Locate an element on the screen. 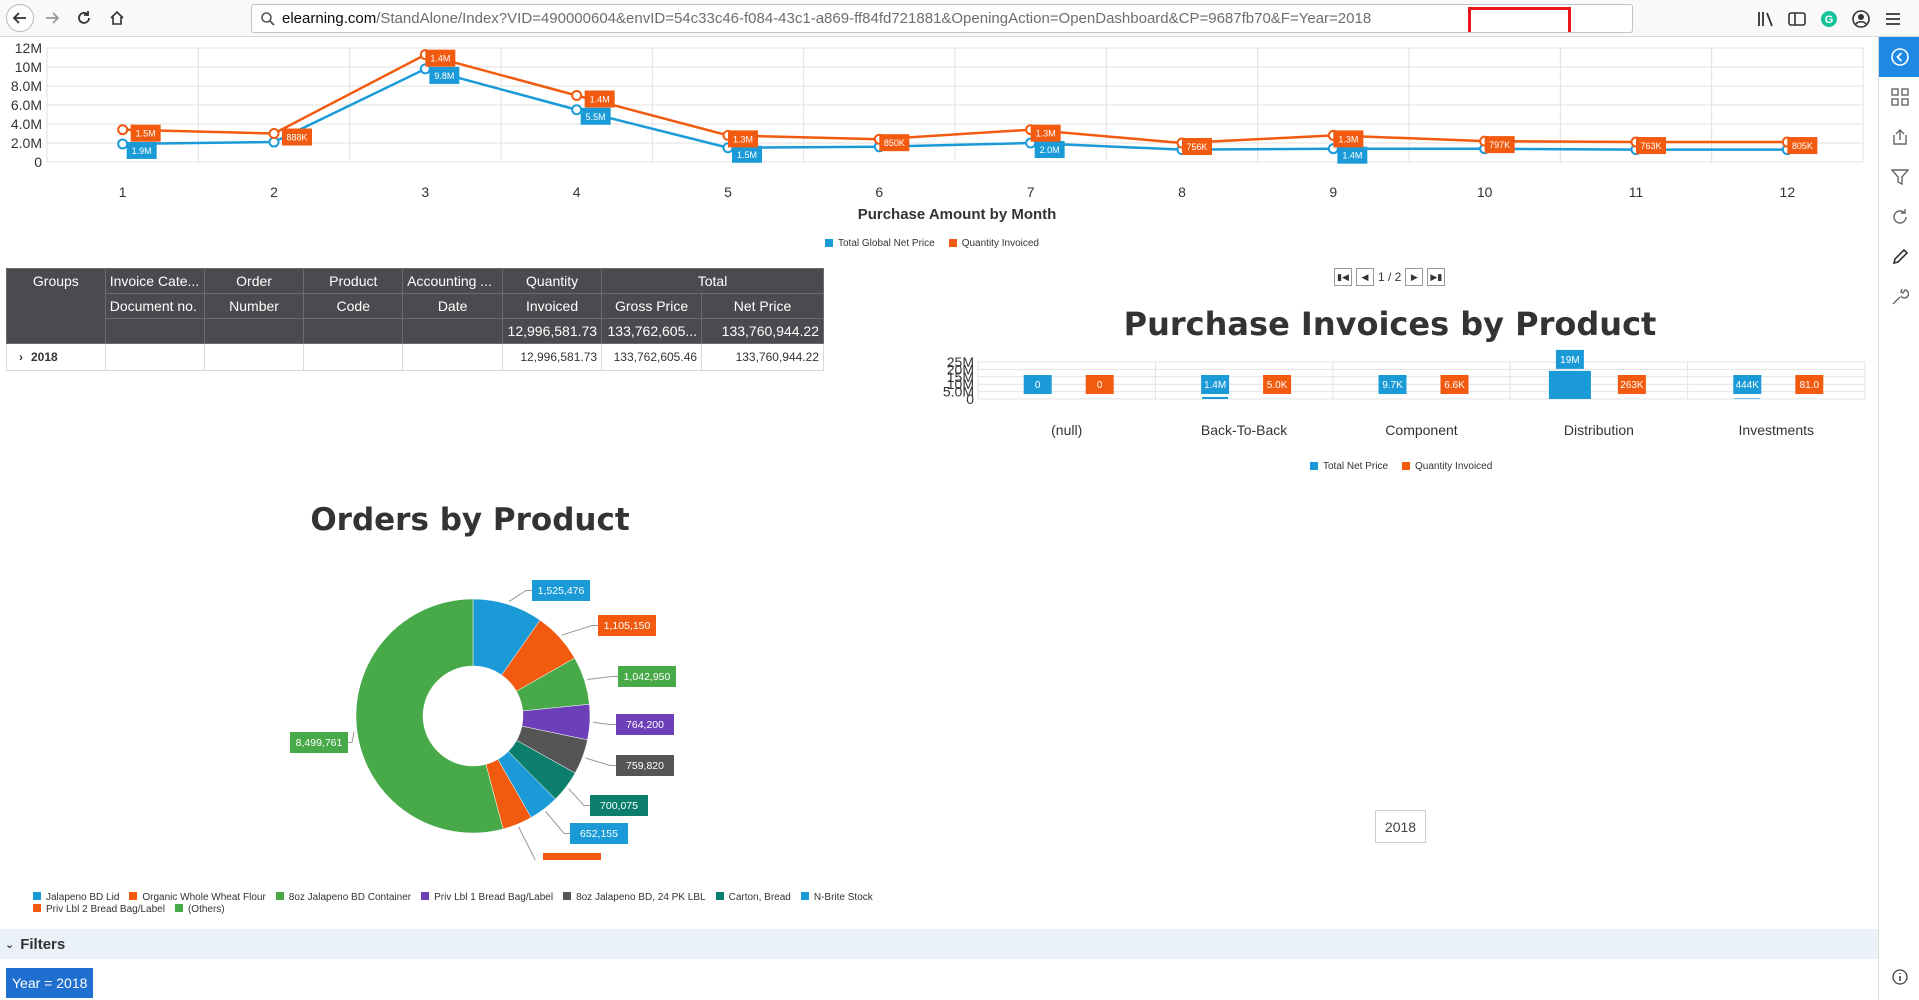  sidebar-toggle-icon is located at coordinates (1797, 19).